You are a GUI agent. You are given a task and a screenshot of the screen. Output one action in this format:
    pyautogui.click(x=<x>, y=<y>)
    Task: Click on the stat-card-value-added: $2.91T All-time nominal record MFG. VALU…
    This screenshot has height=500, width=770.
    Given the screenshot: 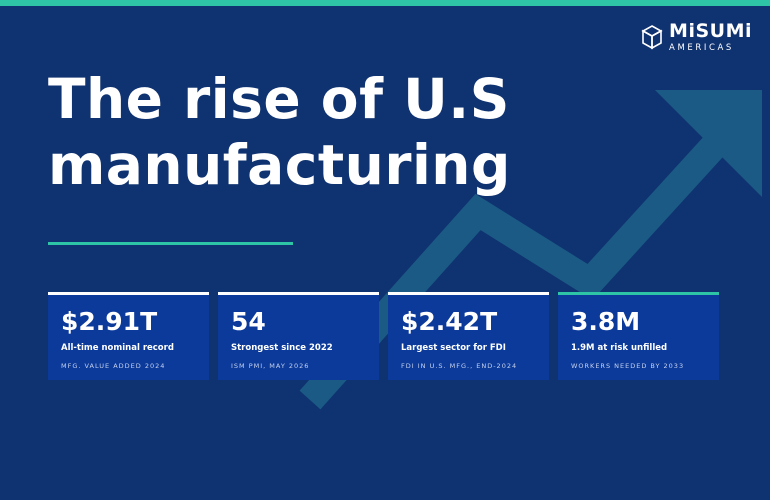 What is the action you would take?
    pyautogui.click(x=128, y=336)
    